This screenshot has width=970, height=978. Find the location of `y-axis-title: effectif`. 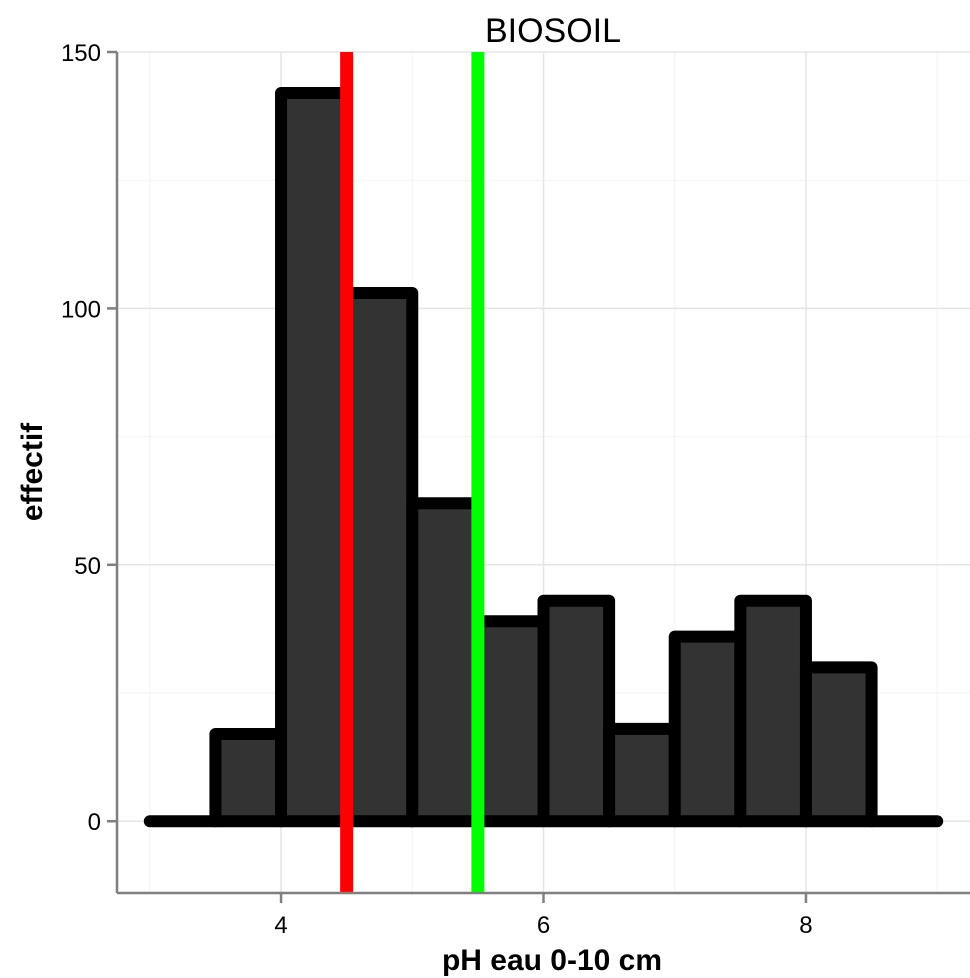

y-axis-title: effectif is located at coordinates (32, 471).